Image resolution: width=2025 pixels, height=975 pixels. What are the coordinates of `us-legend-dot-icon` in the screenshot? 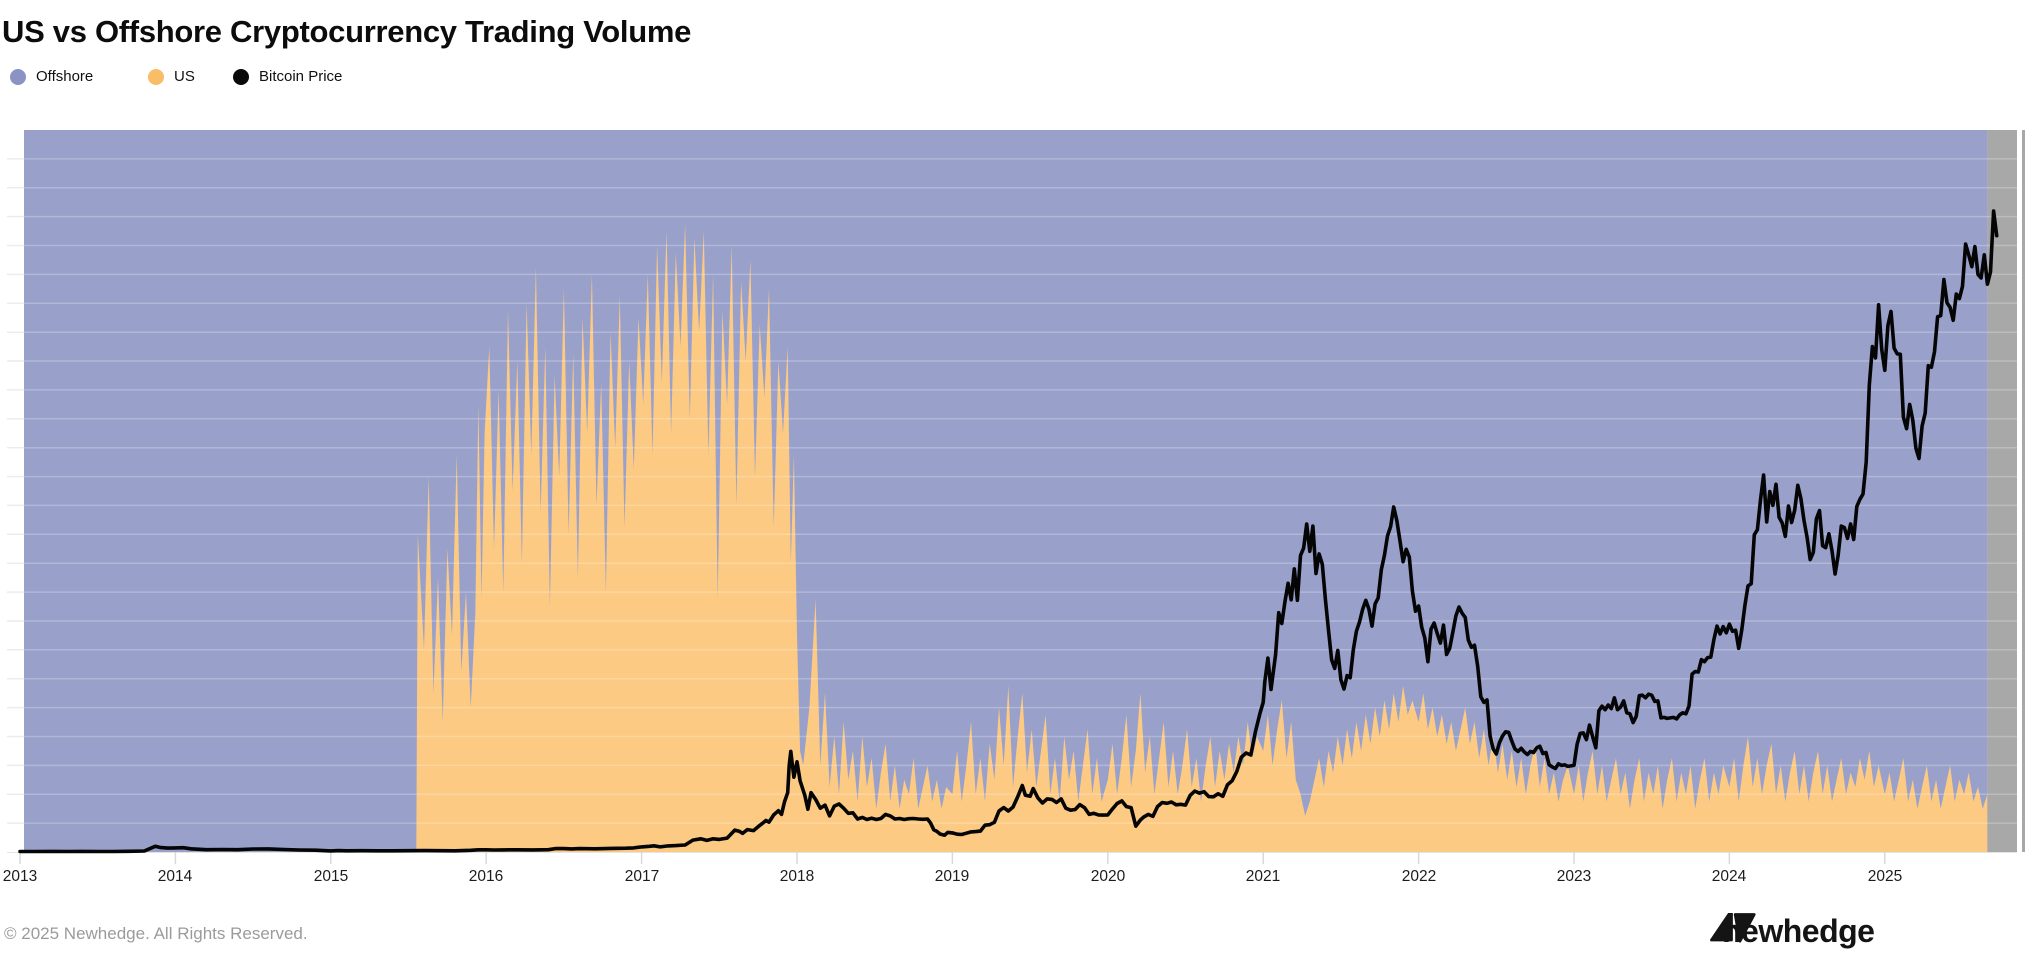 It's located at (156, 76).